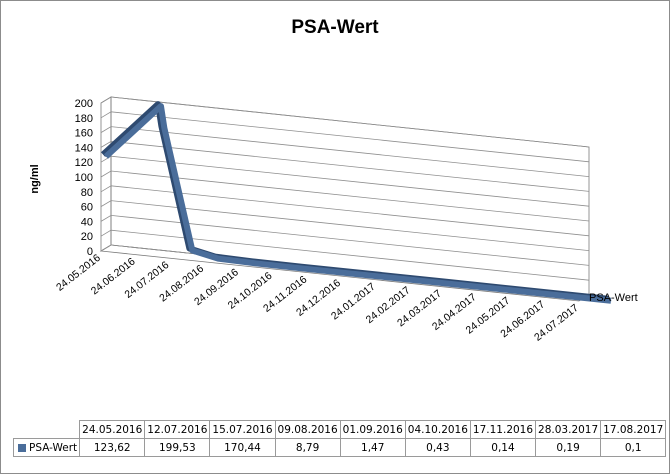  I want to click on y-tick-label: 60, so click(87, 208).